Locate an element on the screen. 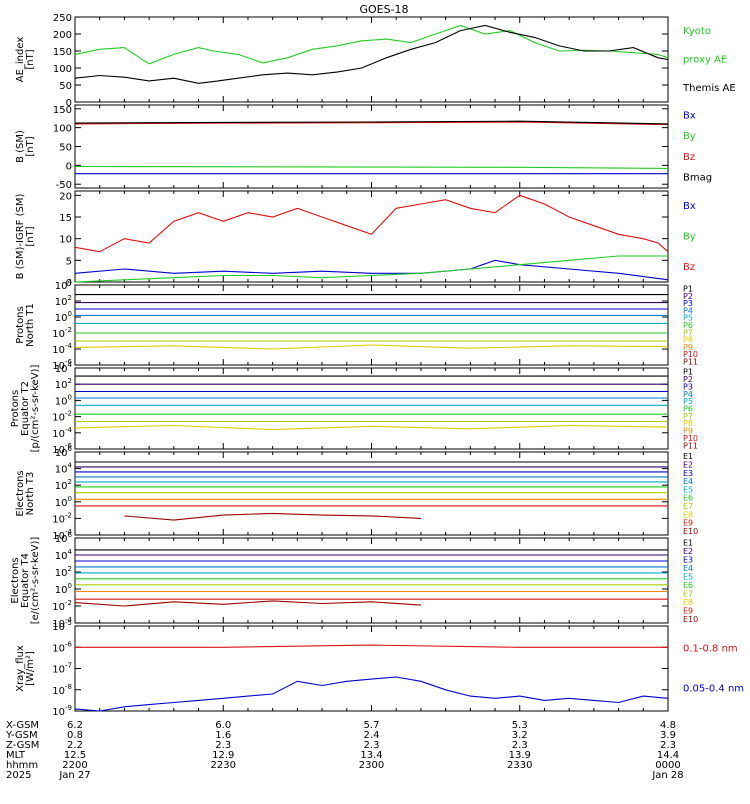  y-tick-label: 10-7 is located at coordinates (62, 669).